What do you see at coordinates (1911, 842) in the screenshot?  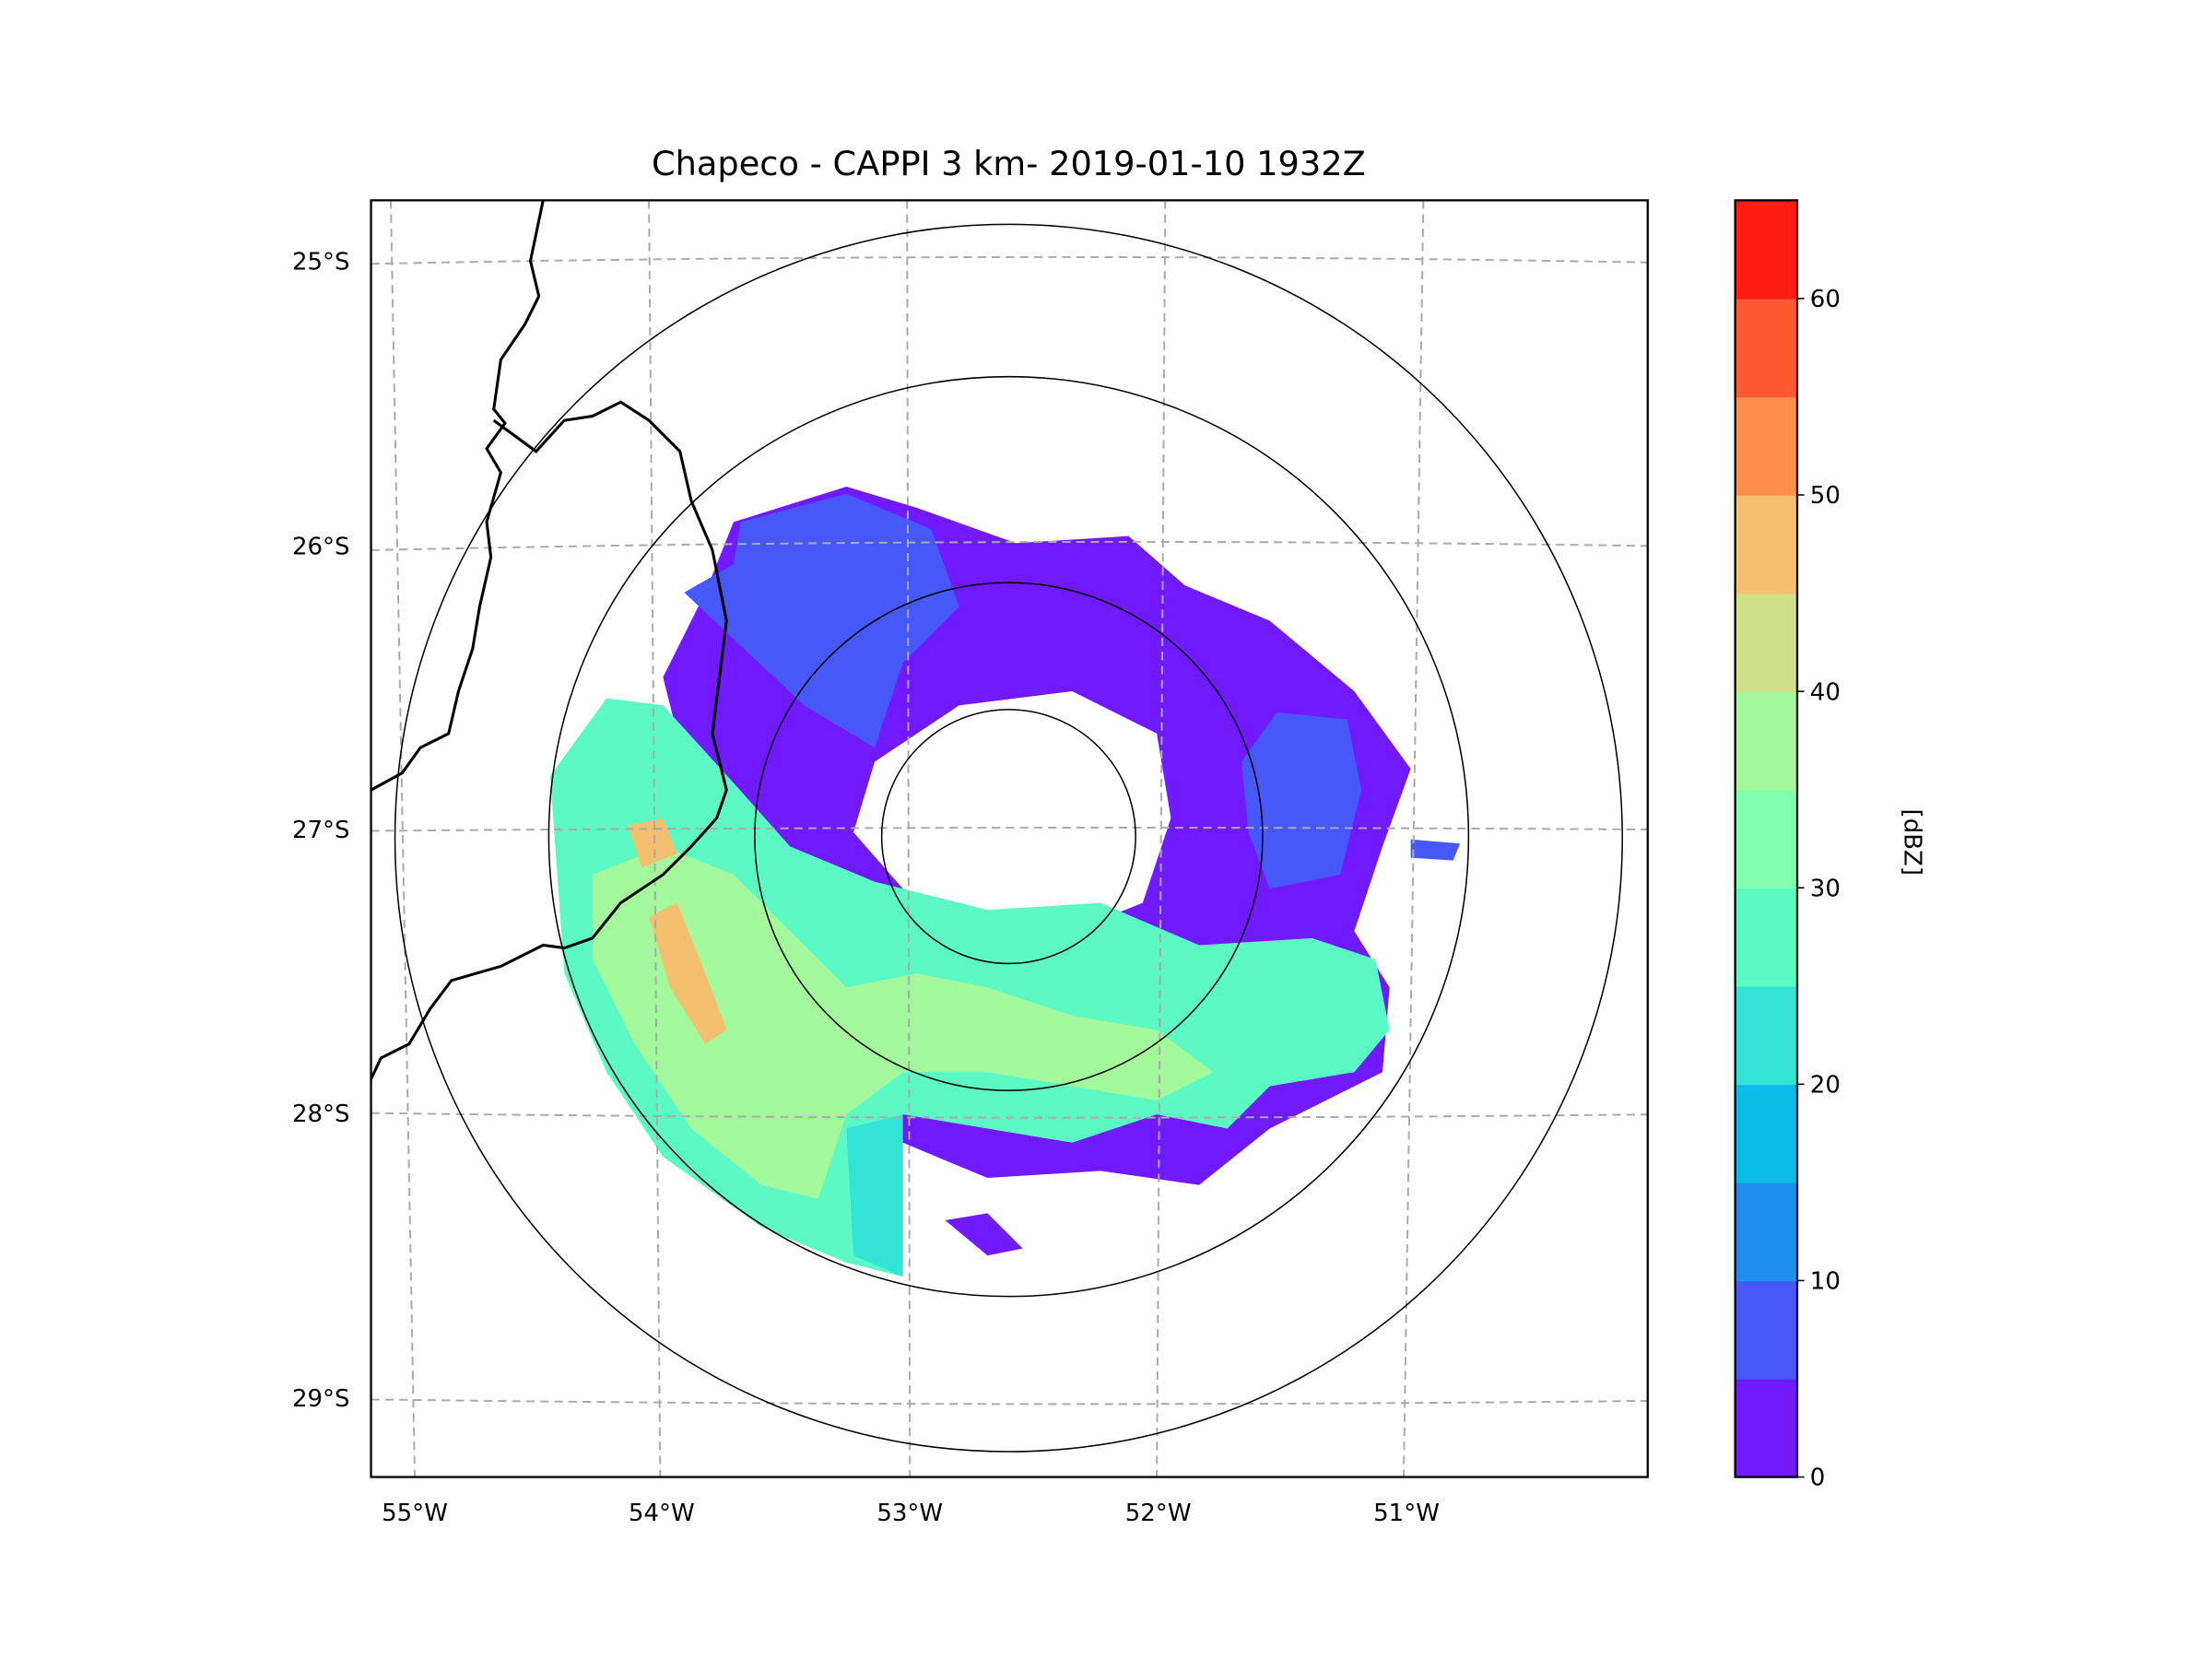 I see `colorbar-label: [dBZ]` at bounding box center [1911, 842].